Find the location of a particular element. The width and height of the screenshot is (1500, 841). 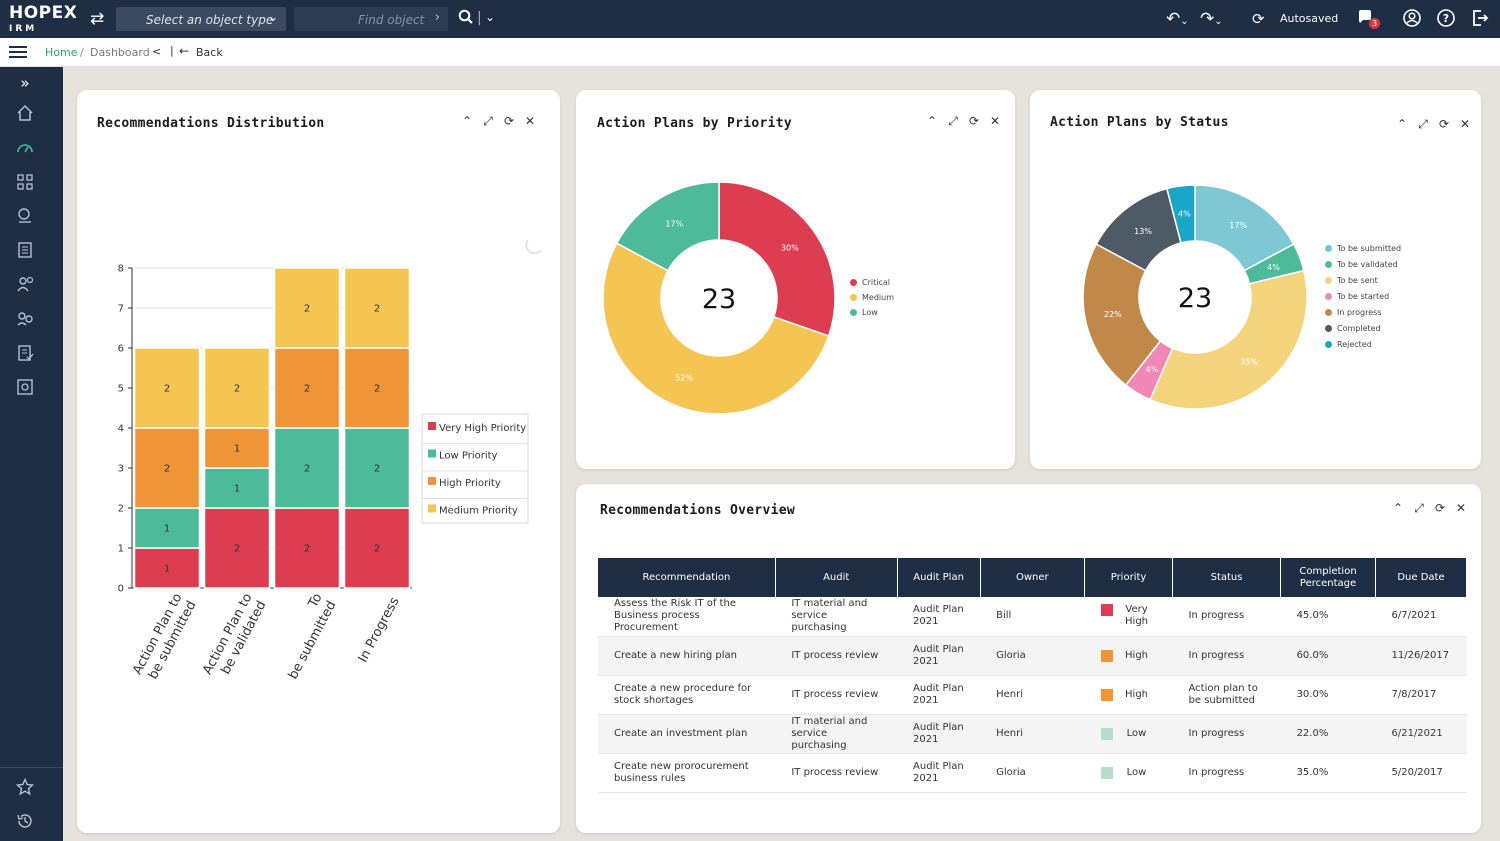

x-category-label: Tobe submitted is located at coordinates (313, 636).